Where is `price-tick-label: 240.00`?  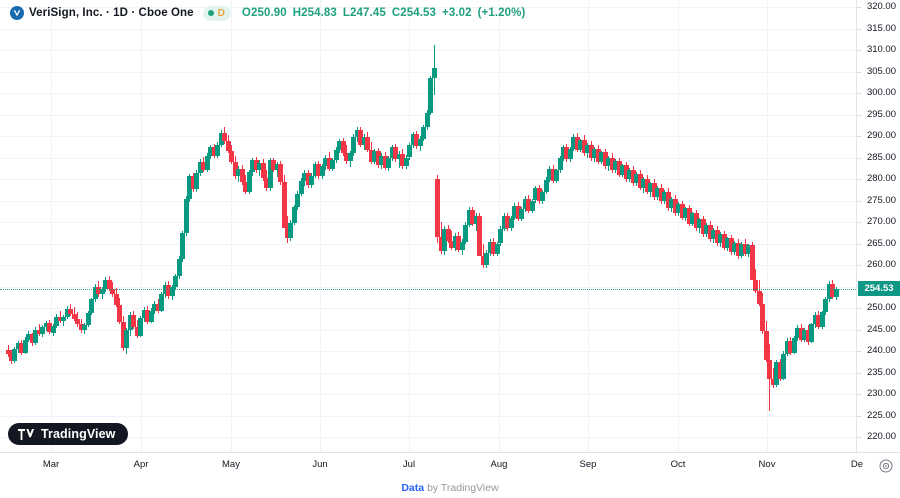 price-tick-label: 240.00 is located at coordinates (881, 350).